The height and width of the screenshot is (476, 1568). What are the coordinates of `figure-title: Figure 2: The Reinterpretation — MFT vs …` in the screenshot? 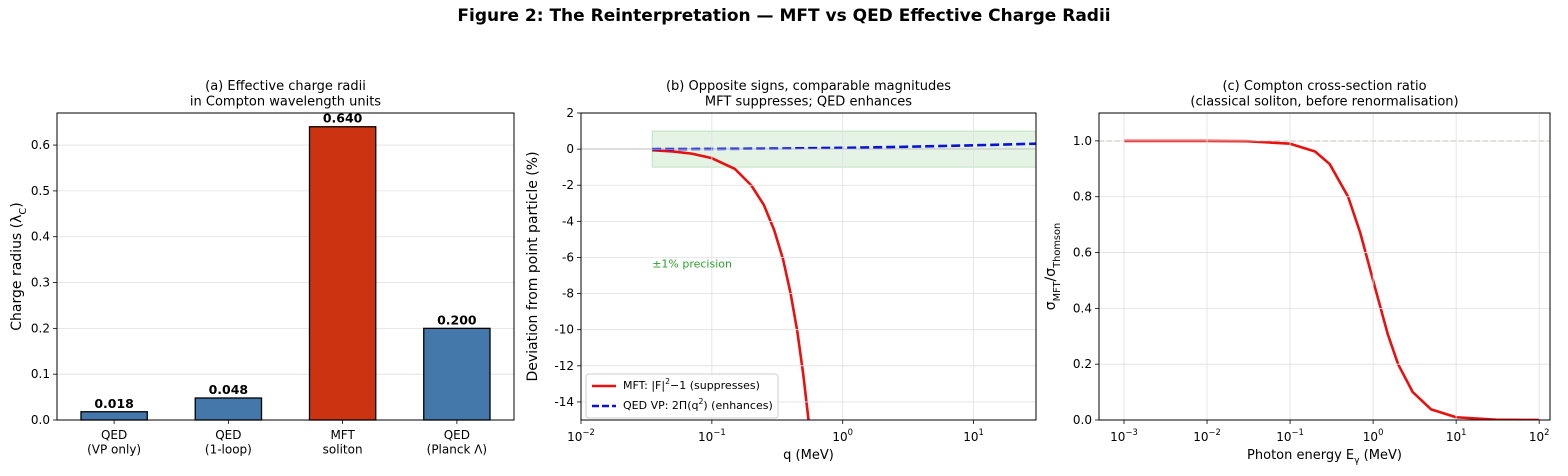 It's located at (783, 16).